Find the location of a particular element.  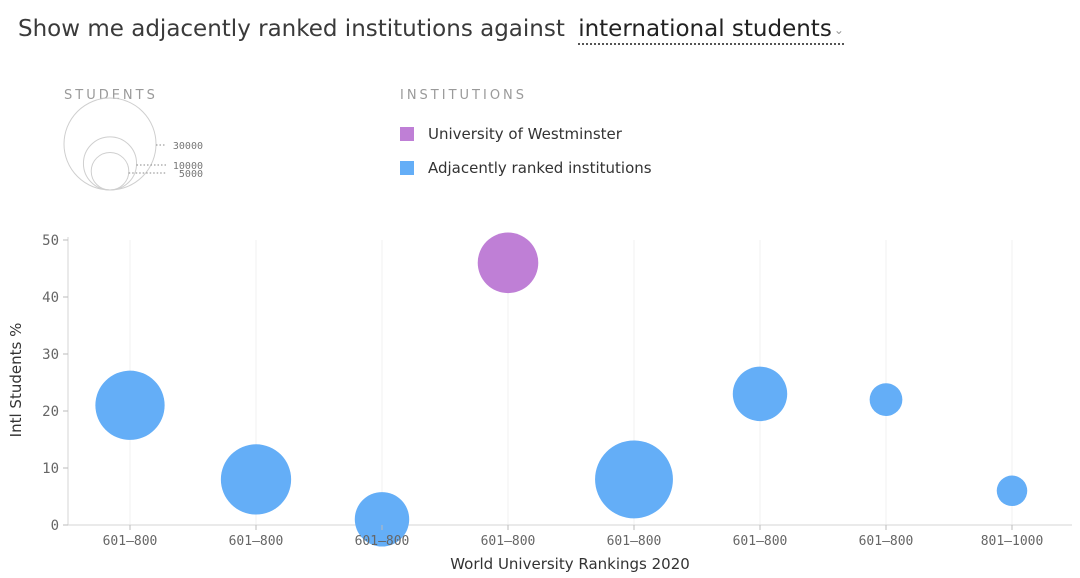

x-tick-label: 801–1000 is located at coordinates (1012, 541).